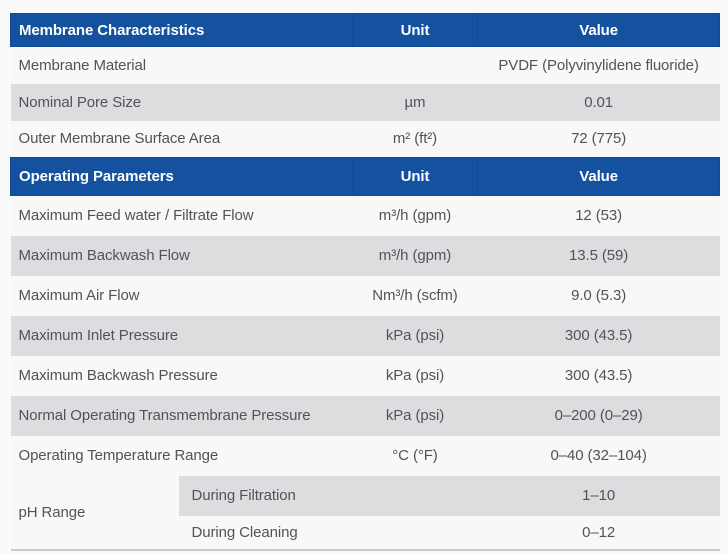  I want to click on row-name: Membrane Material, so click(181, 65).